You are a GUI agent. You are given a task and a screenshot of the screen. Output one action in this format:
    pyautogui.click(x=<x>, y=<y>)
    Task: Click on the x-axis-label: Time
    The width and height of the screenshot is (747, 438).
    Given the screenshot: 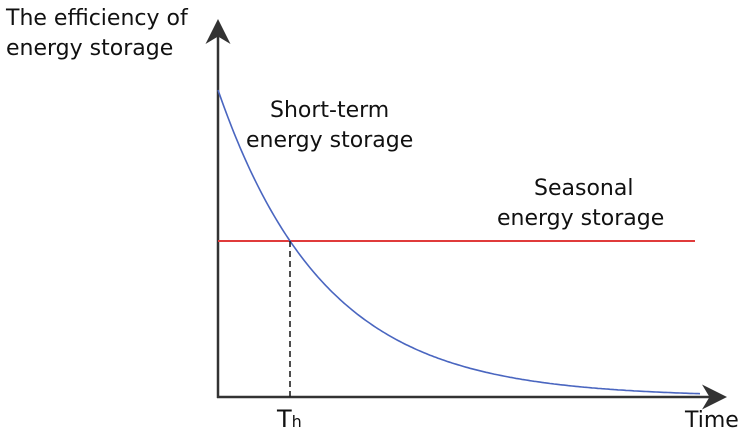 What is the action you would take?
    pyautogui.click(x=712, y=420)
    